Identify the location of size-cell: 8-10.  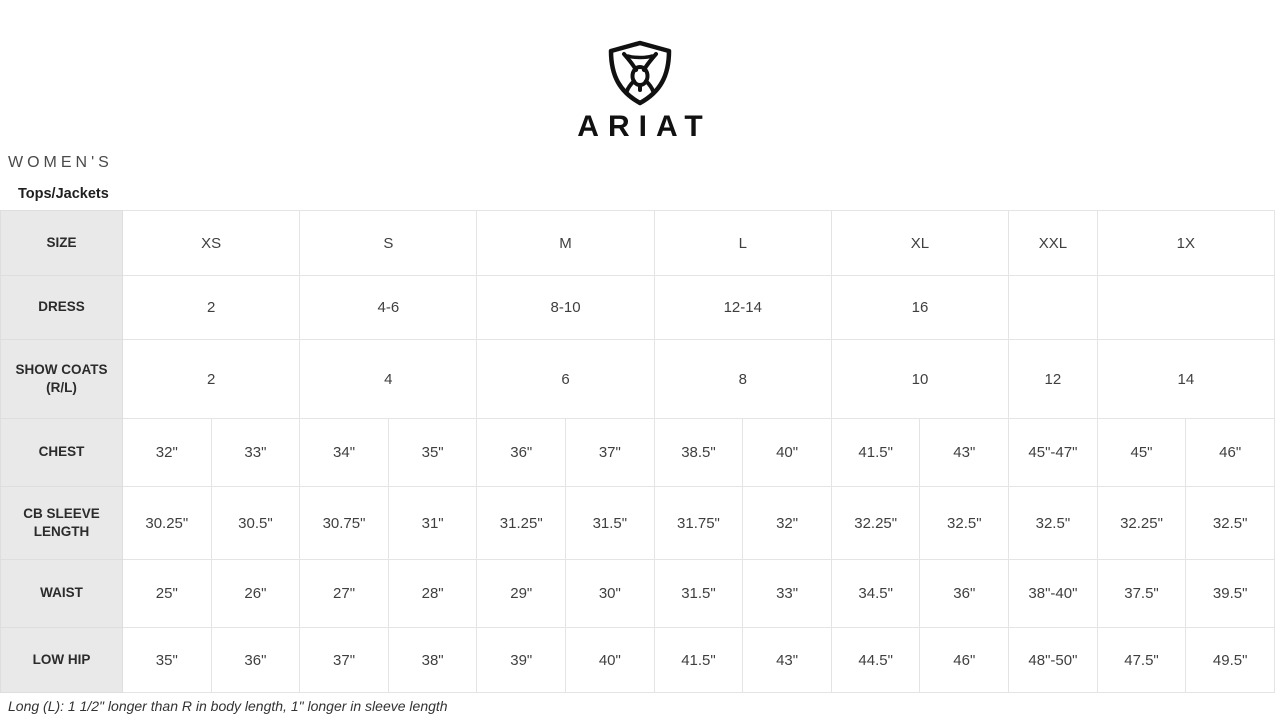
(565, 307).